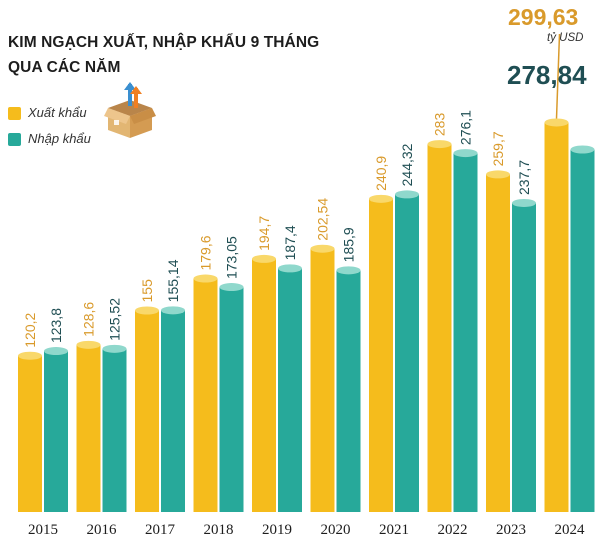 The height and width of the screenshot is (540, 600). I want to click on value-label-import-2016: 125,52, so click(115, 319).